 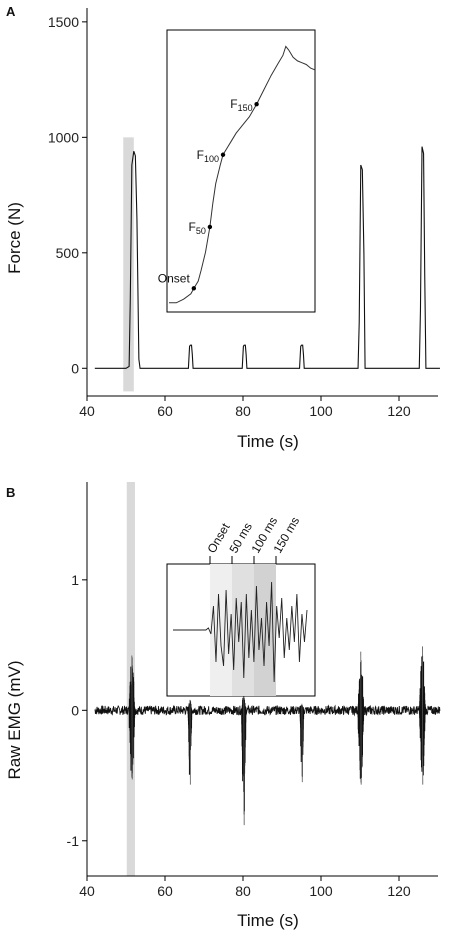 I want to click on inset-point-subscript: 50, so click(x=201, y=231).